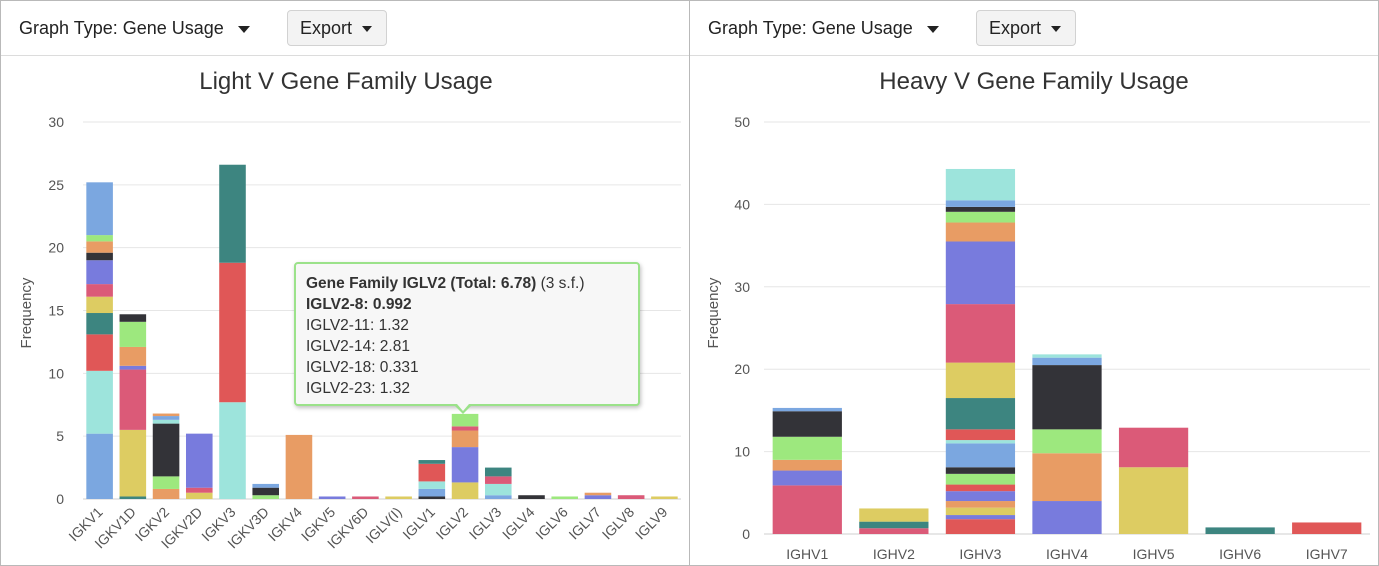 This screenshot has height=566, width=1379. What do you see at coordinates (1026, 28) in the screenshot?
I see `export-button-right: Export` at bounding box center [1026, 28].